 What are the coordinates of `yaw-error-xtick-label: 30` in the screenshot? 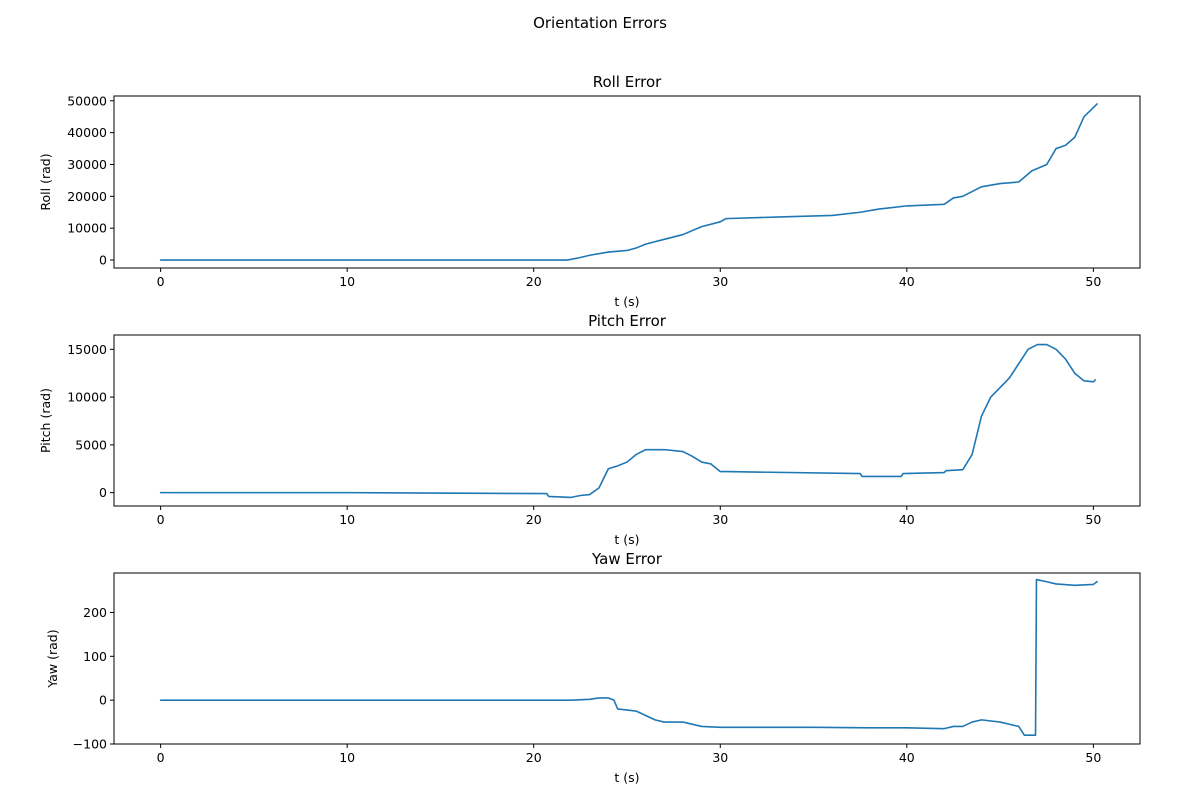 It's located at (720, 757).